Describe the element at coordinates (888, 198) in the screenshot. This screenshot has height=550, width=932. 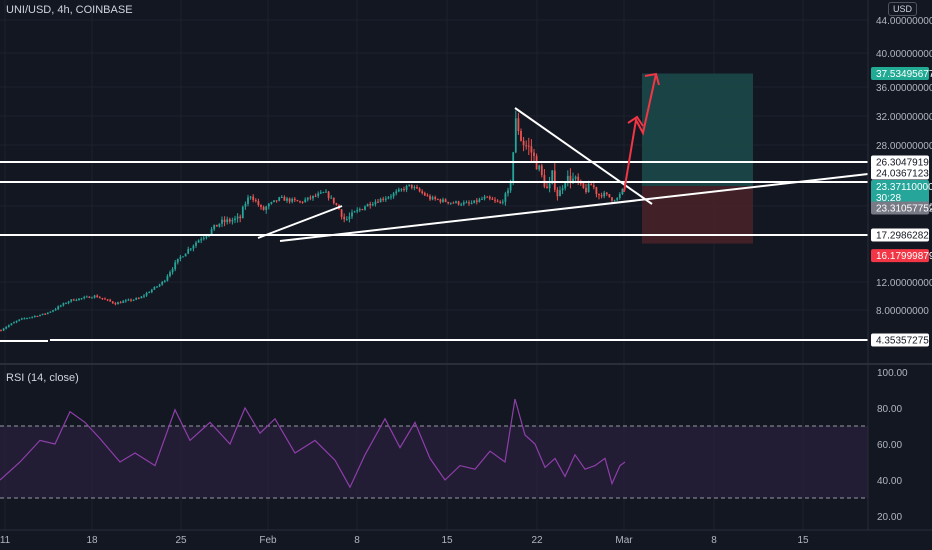
I see `bar-countdown-label: 30:28` at that location.